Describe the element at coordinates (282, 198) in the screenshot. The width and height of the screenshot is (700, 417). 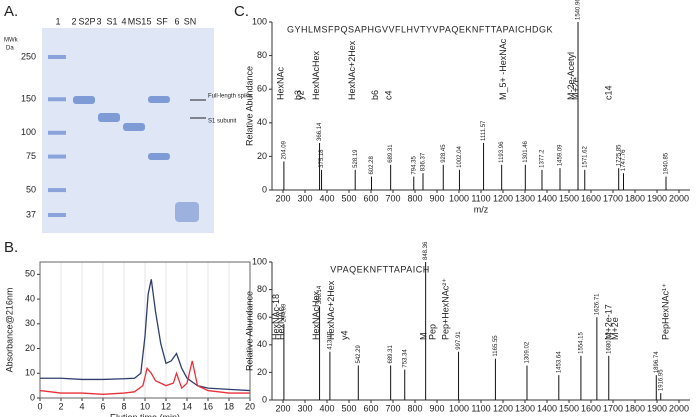
I see `x-tick-label: 200` at that location.